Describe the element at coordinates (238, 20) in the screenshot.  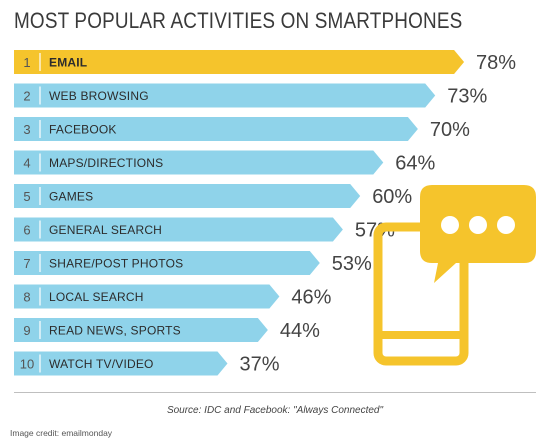
I see `chart-title: MOST POPULAR ACTIVITIES ON SMARTPHONES` at that location.